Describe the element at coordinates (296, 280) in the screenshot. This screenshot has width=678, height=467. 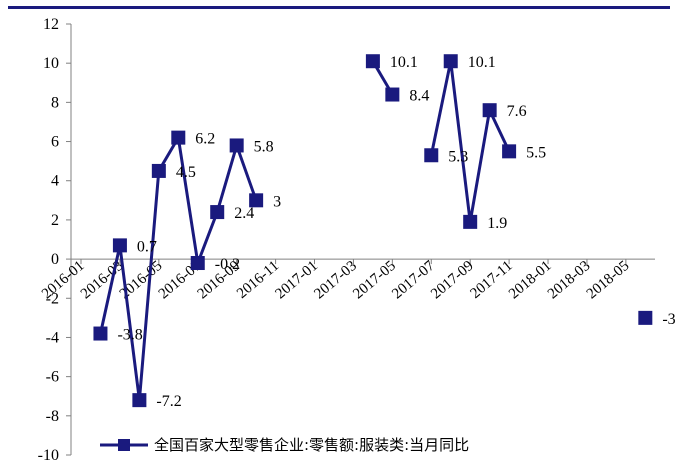
I see `x-tick-label: 2017-01` at that location.